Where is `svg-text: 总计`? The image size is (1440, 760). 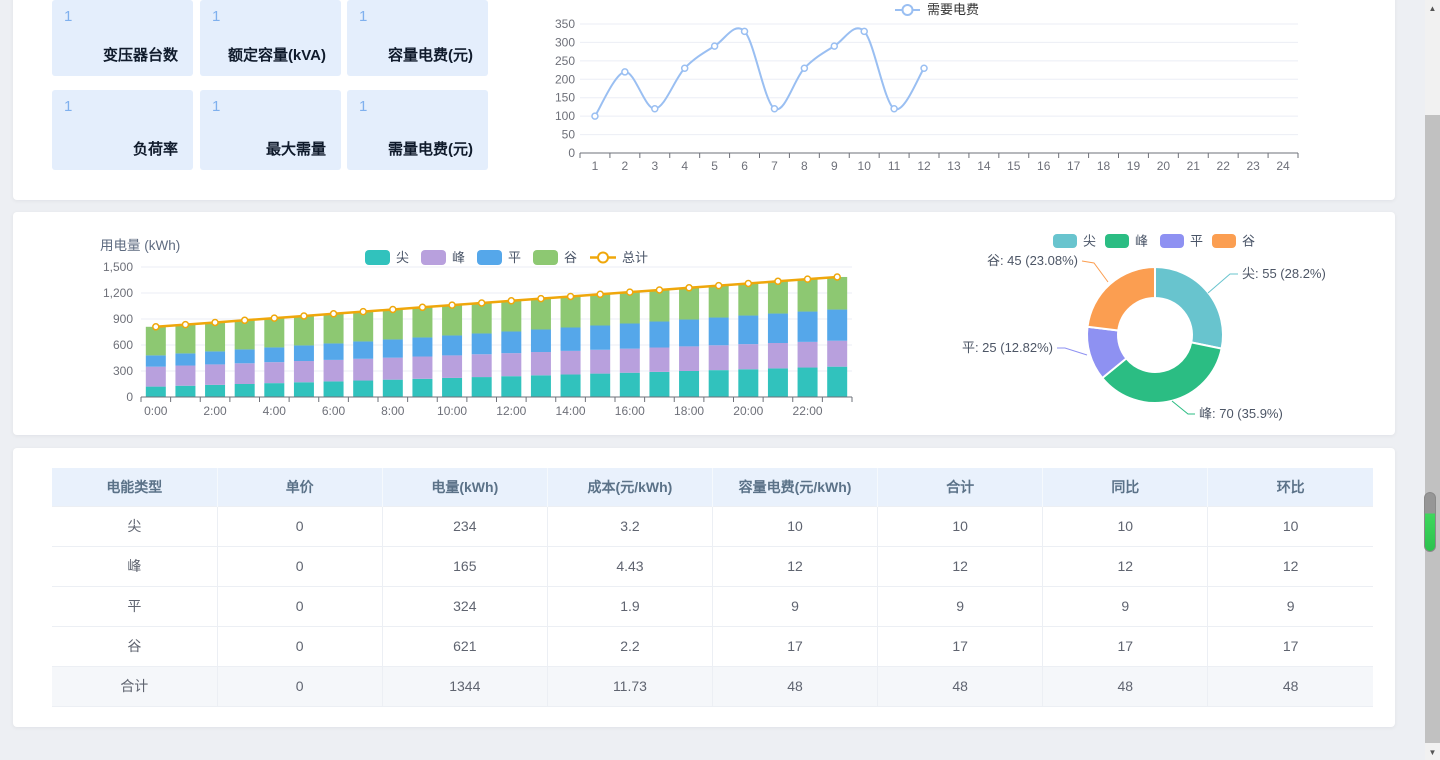
svg-text: 总计 is located at coordinates (635, 257).